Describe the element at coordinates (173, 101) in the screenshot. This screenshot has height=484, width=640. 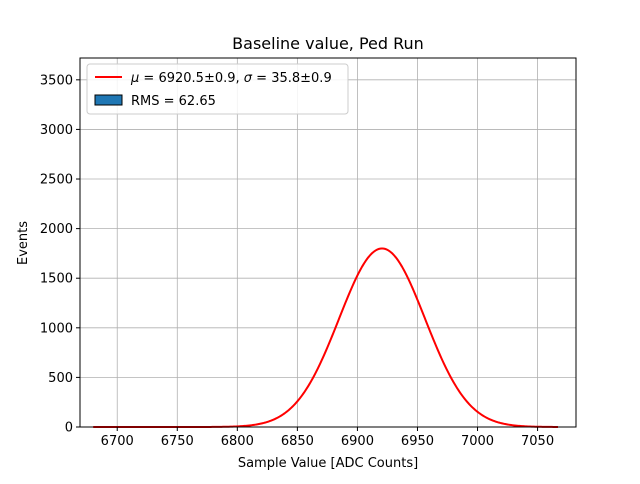
I see `legend-histogram-label: RMS = 62.65` at that location.